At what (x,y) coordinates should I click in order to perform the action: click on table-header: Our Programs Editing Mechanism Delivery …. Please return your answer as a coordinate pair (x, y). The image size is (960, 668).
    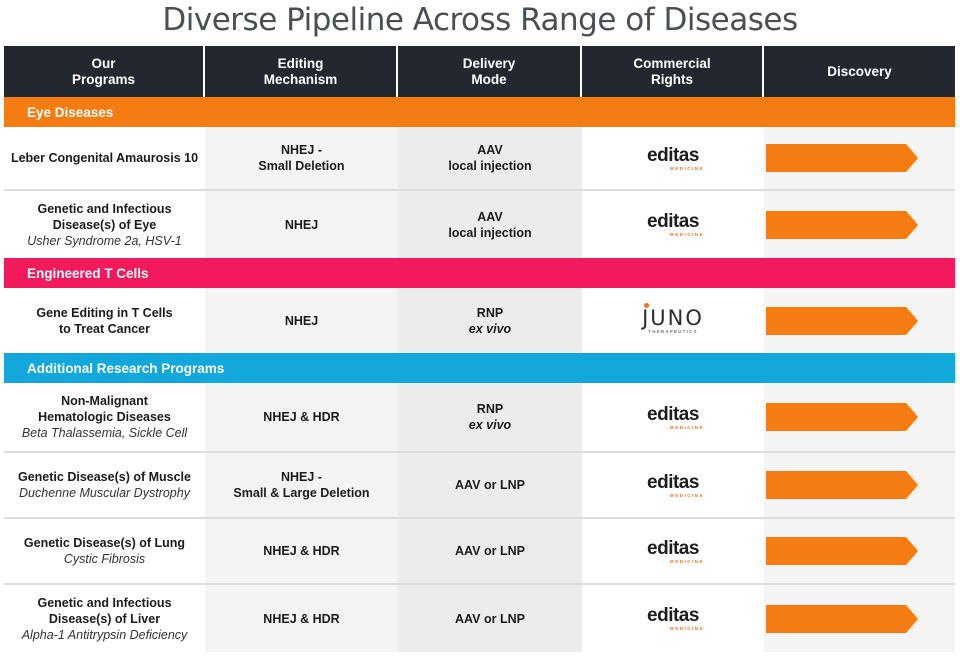
    Looking at the image, I should click on (479, 71).